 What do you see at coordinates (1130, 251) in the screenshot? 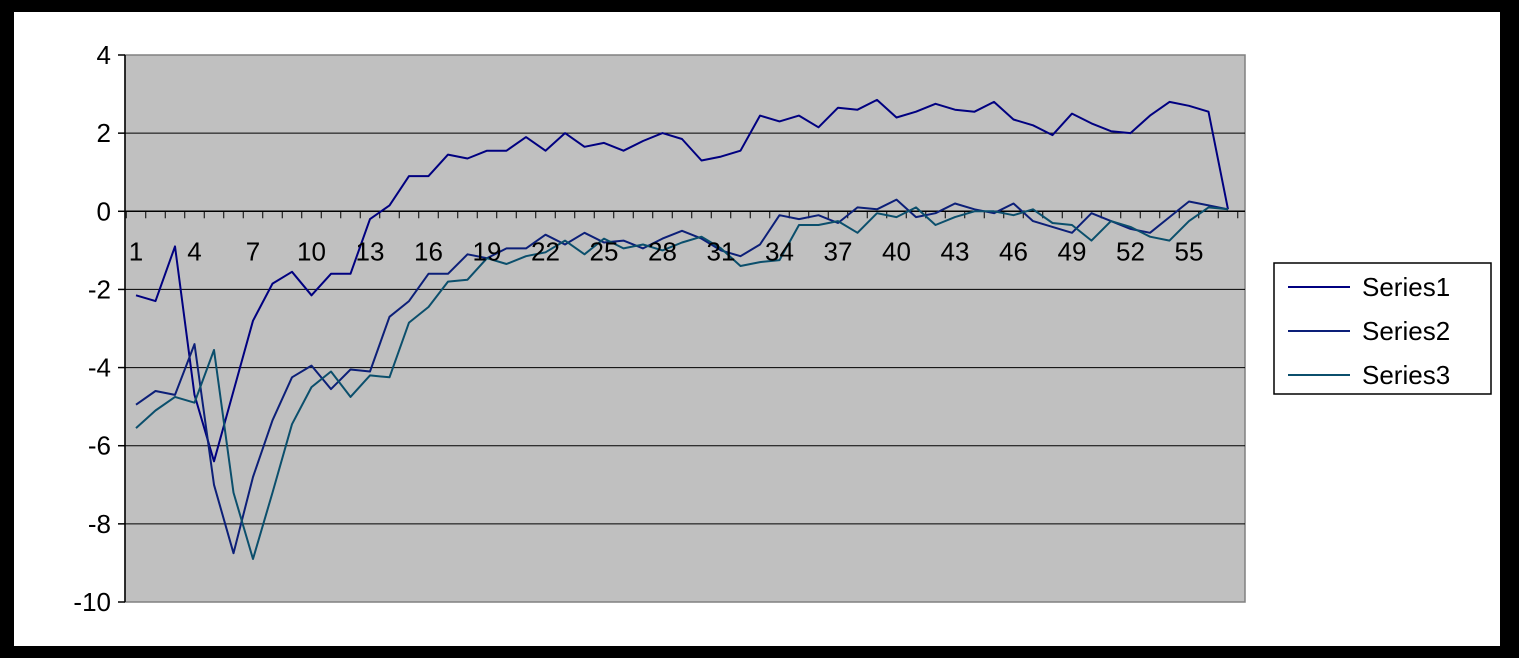
I see `x-tick-label: 52` at bounding box center [1130, 251].